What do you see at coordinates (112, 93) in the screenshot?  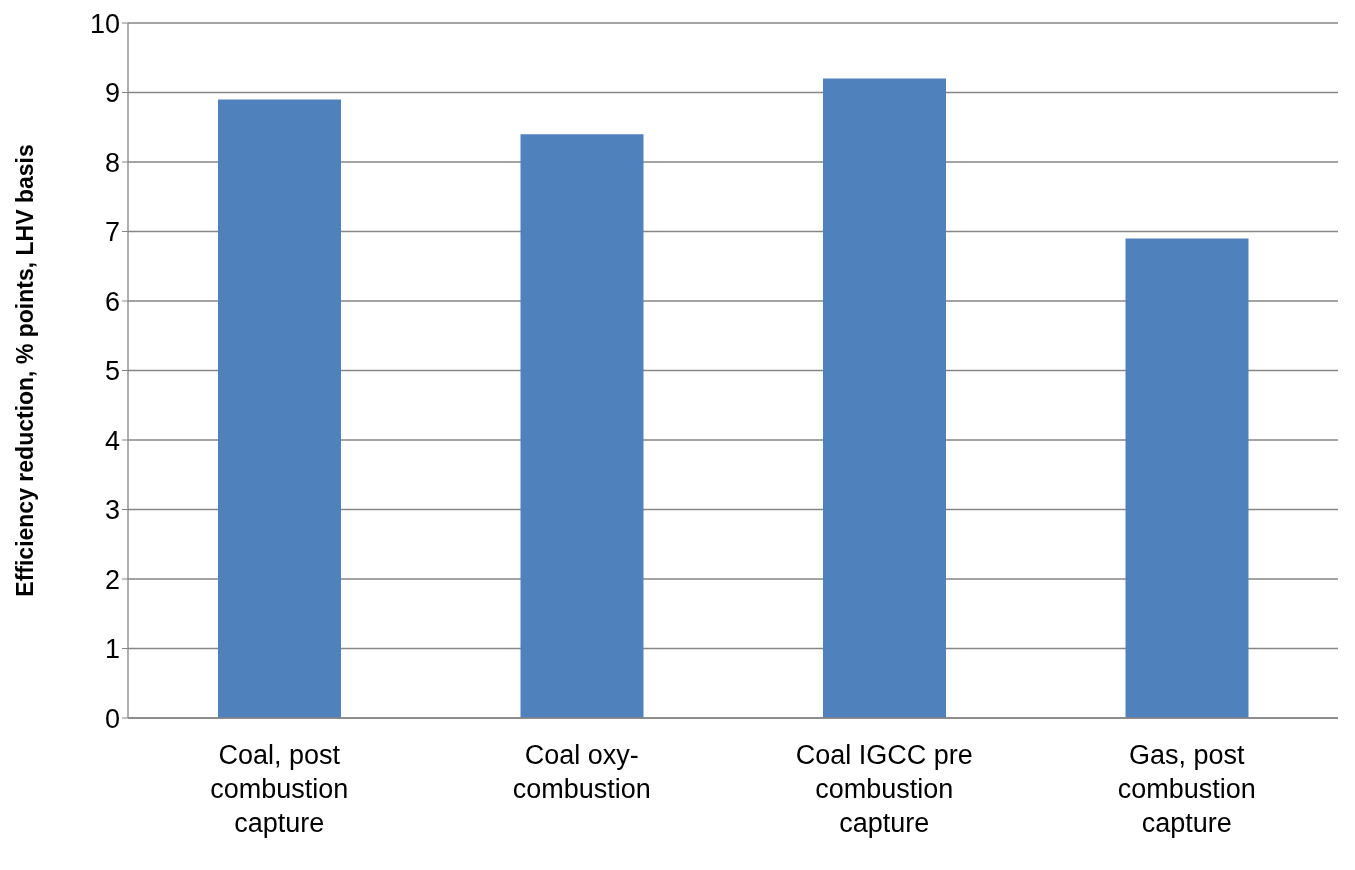 I see `y-tick-label: 9` at bounding box center [112, 93].